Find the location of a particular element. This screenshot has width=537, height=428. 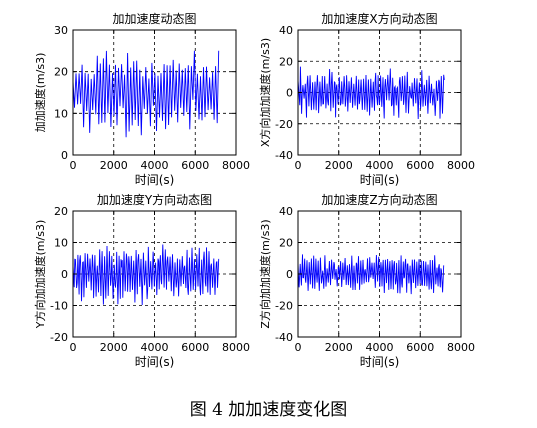

y-tick-label: -10 is located at coordinates (59, 306).